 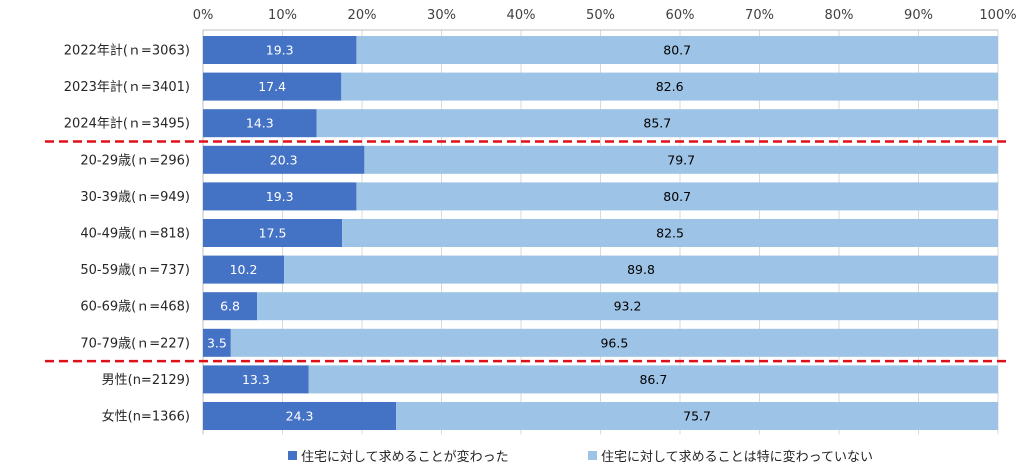 I want to click on x-tick-label: 50%, so click(x=600, y=15).